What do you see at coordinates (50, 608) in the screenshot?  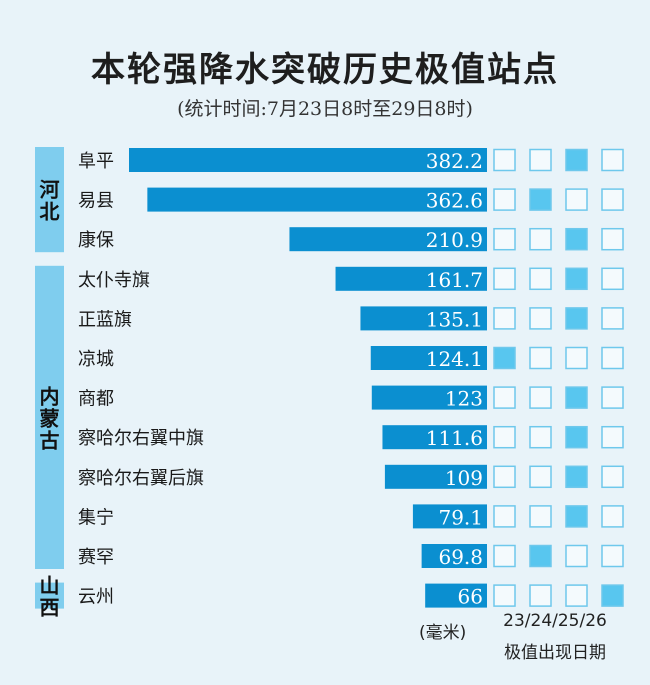 I see `region-label-3: 西` at bounding box center [50, 608].